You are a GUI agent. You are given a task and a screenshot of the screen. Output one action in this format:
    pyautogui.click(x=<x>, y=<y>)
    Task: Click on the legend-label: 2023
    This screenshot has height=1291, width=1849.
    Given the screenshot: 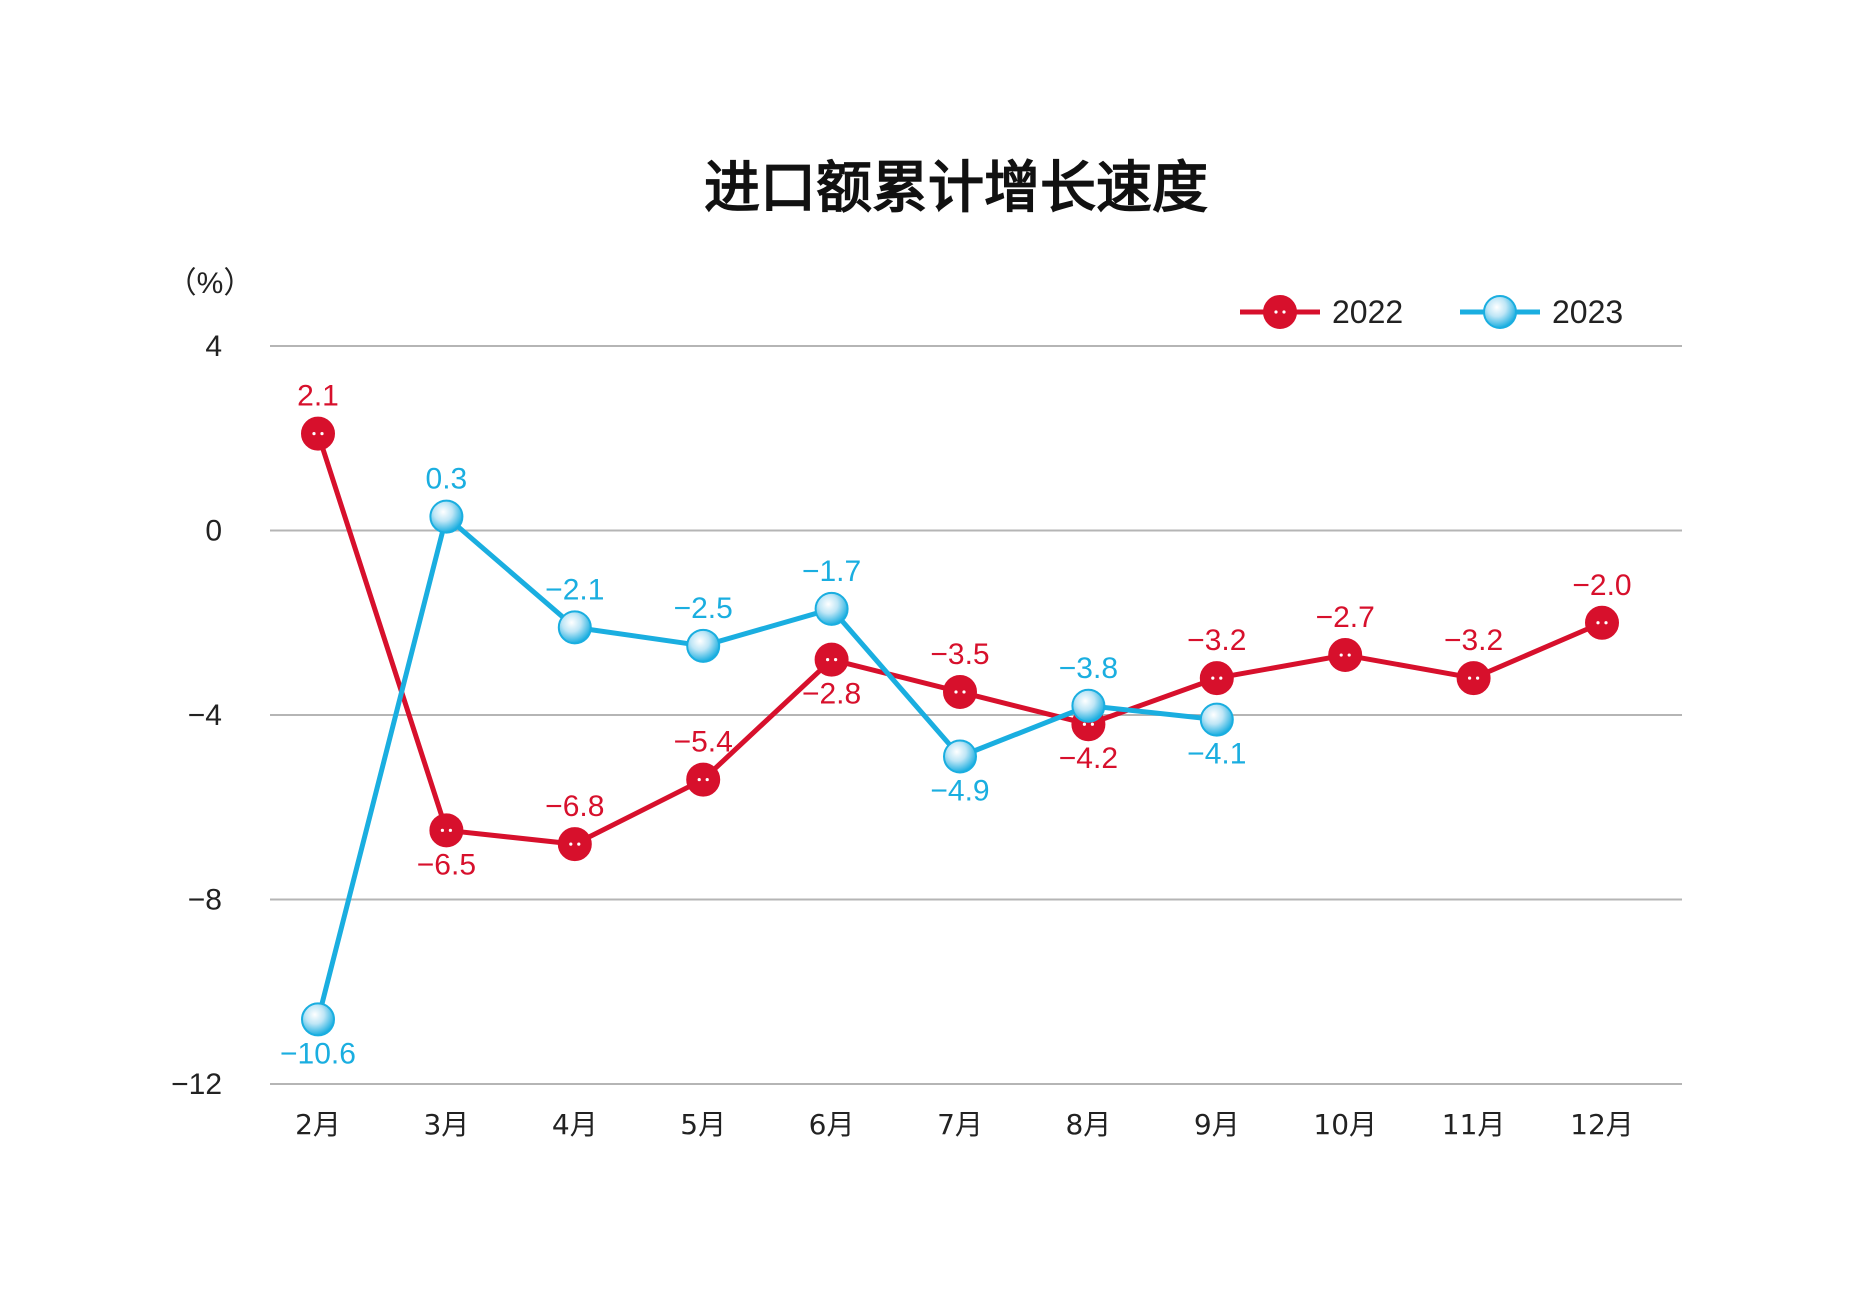 What is the action you would take?
    pyautogui.click(x=1587, y=312)
    